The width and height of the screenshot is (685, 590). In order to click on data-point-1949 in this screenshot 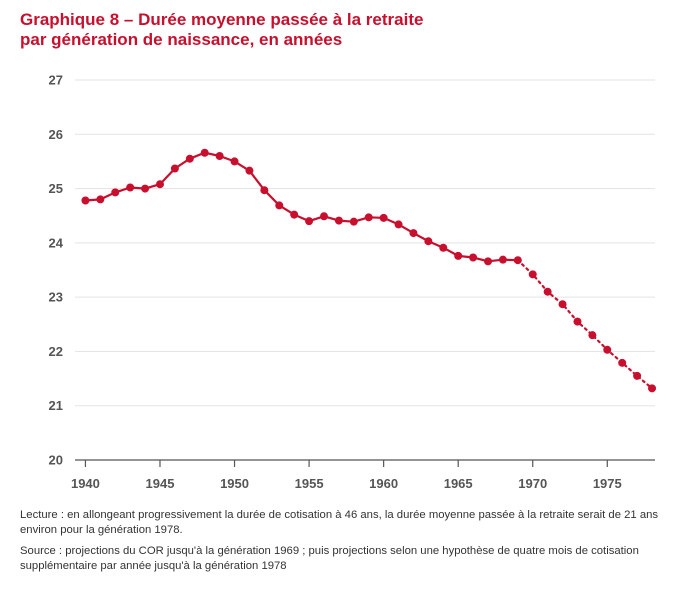, I will do `click(219, 156)`.